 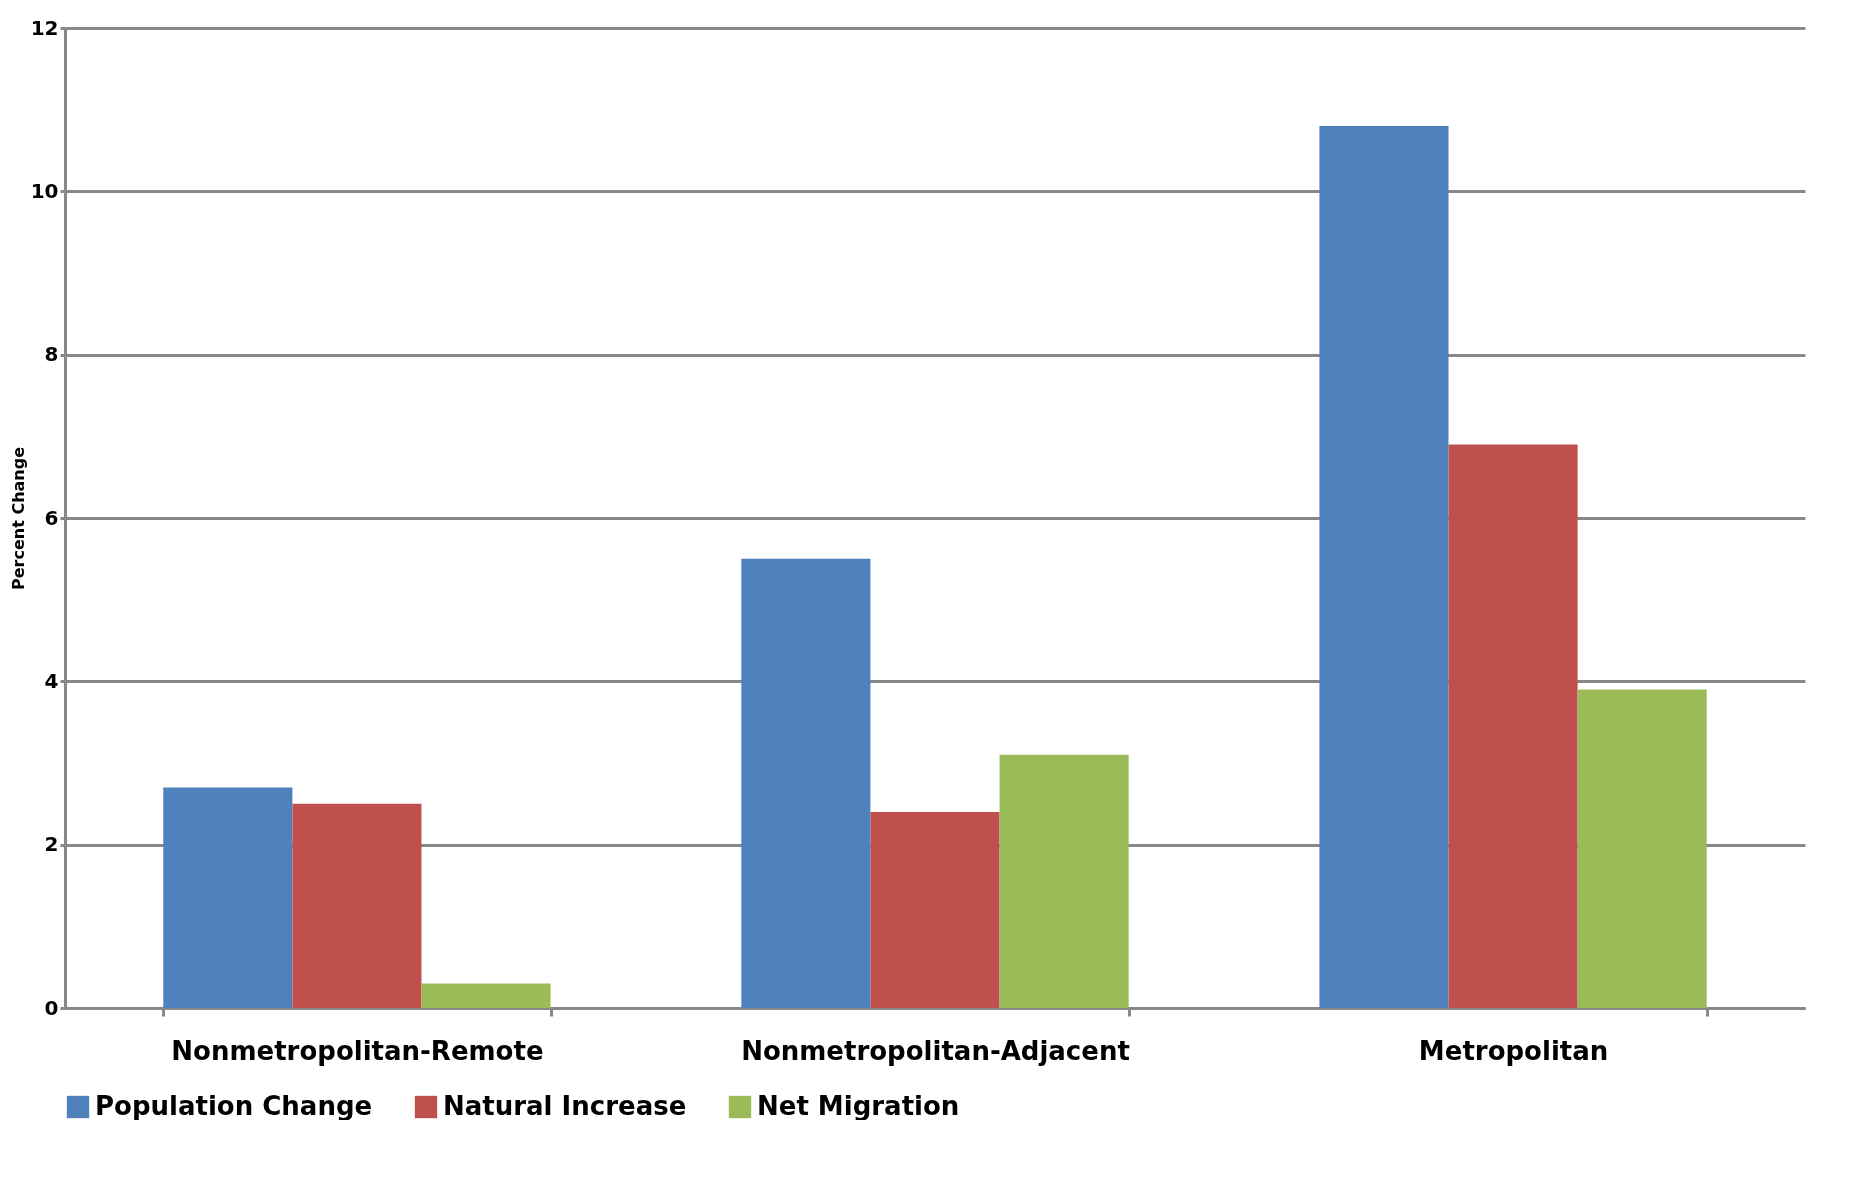 What do you see at coordinates (1513, 1050) in the screenshot?
I see `x-tick-label: Metropolitan` at bounding box center [1513, 1050].